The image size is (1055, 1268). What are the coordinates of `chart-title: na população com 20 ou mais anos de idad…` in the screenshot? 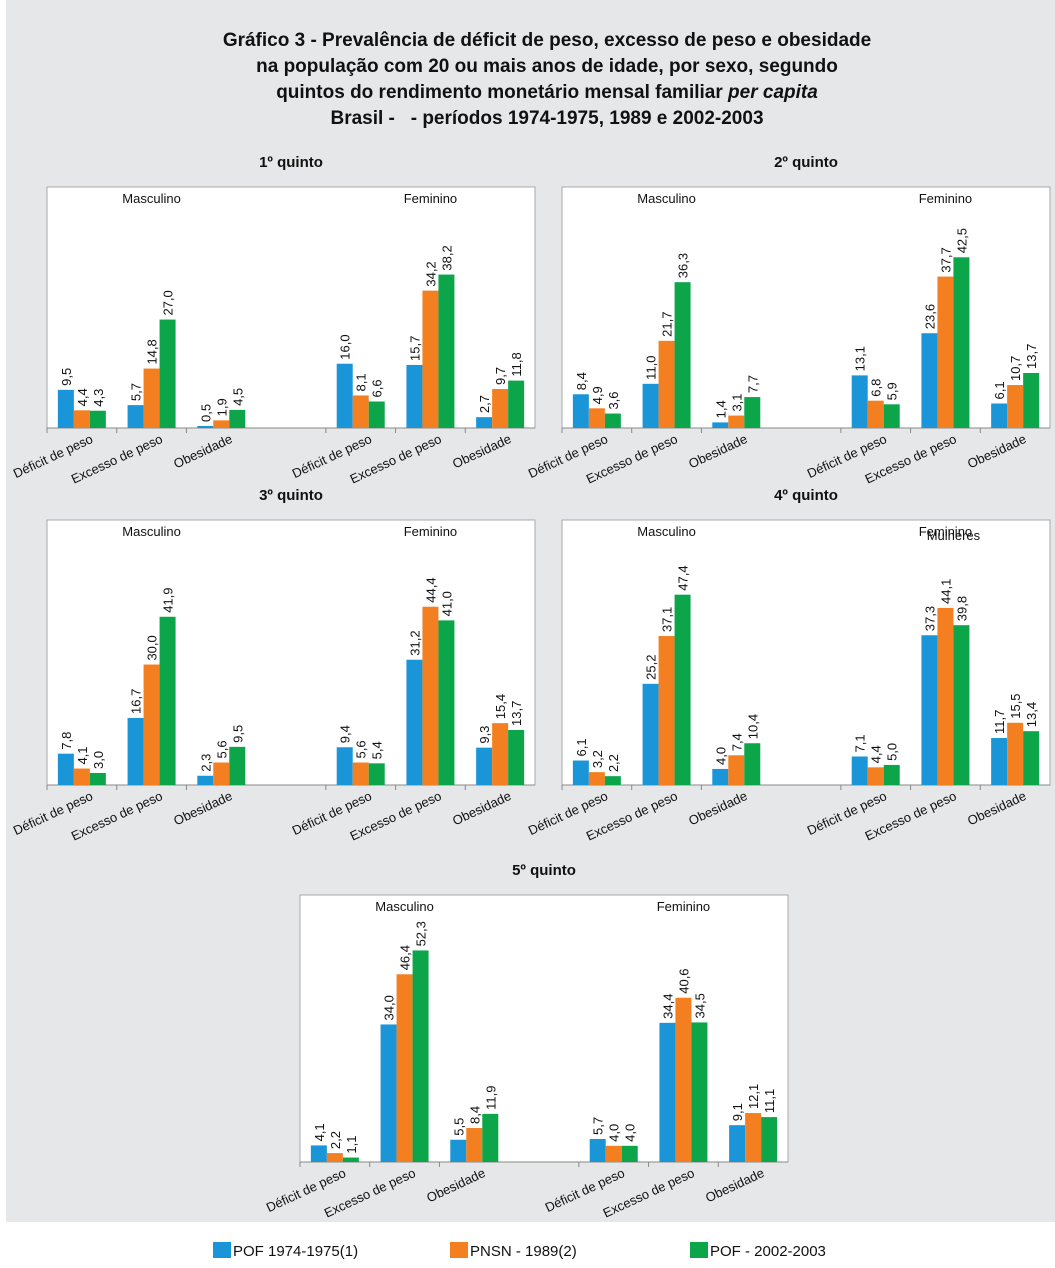 It's located at (547, 66).